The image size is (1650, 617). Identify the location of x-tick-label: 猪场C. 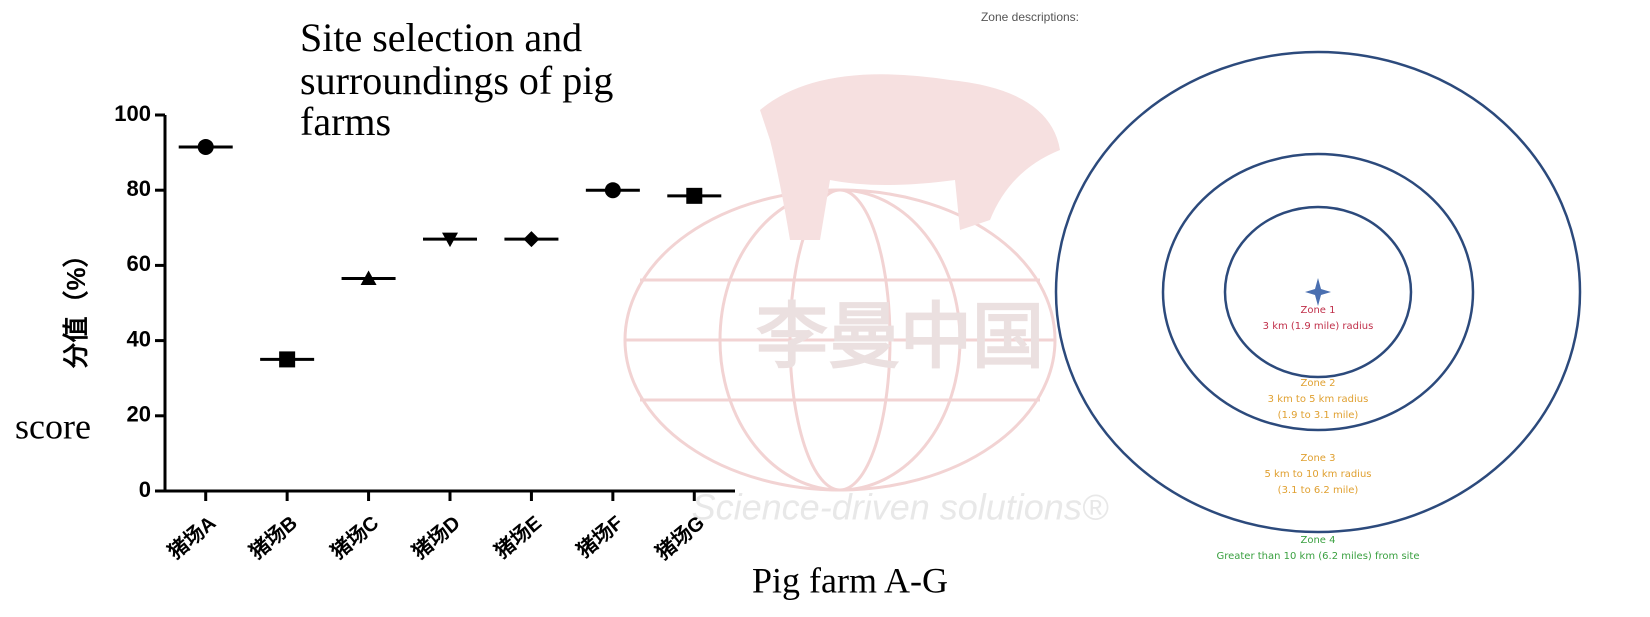
(354, 536).